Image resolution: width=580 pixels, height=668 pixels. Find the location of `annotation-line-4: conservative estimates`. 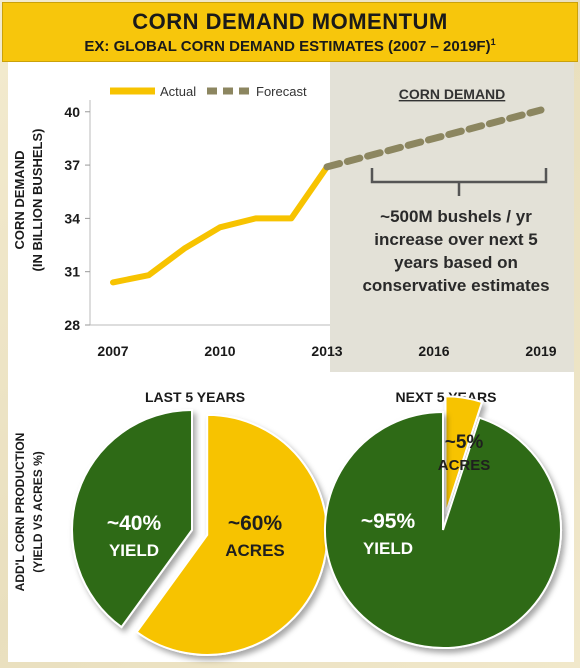

annotation-line-4: conservative estimates is located at coordinates (455, 285).